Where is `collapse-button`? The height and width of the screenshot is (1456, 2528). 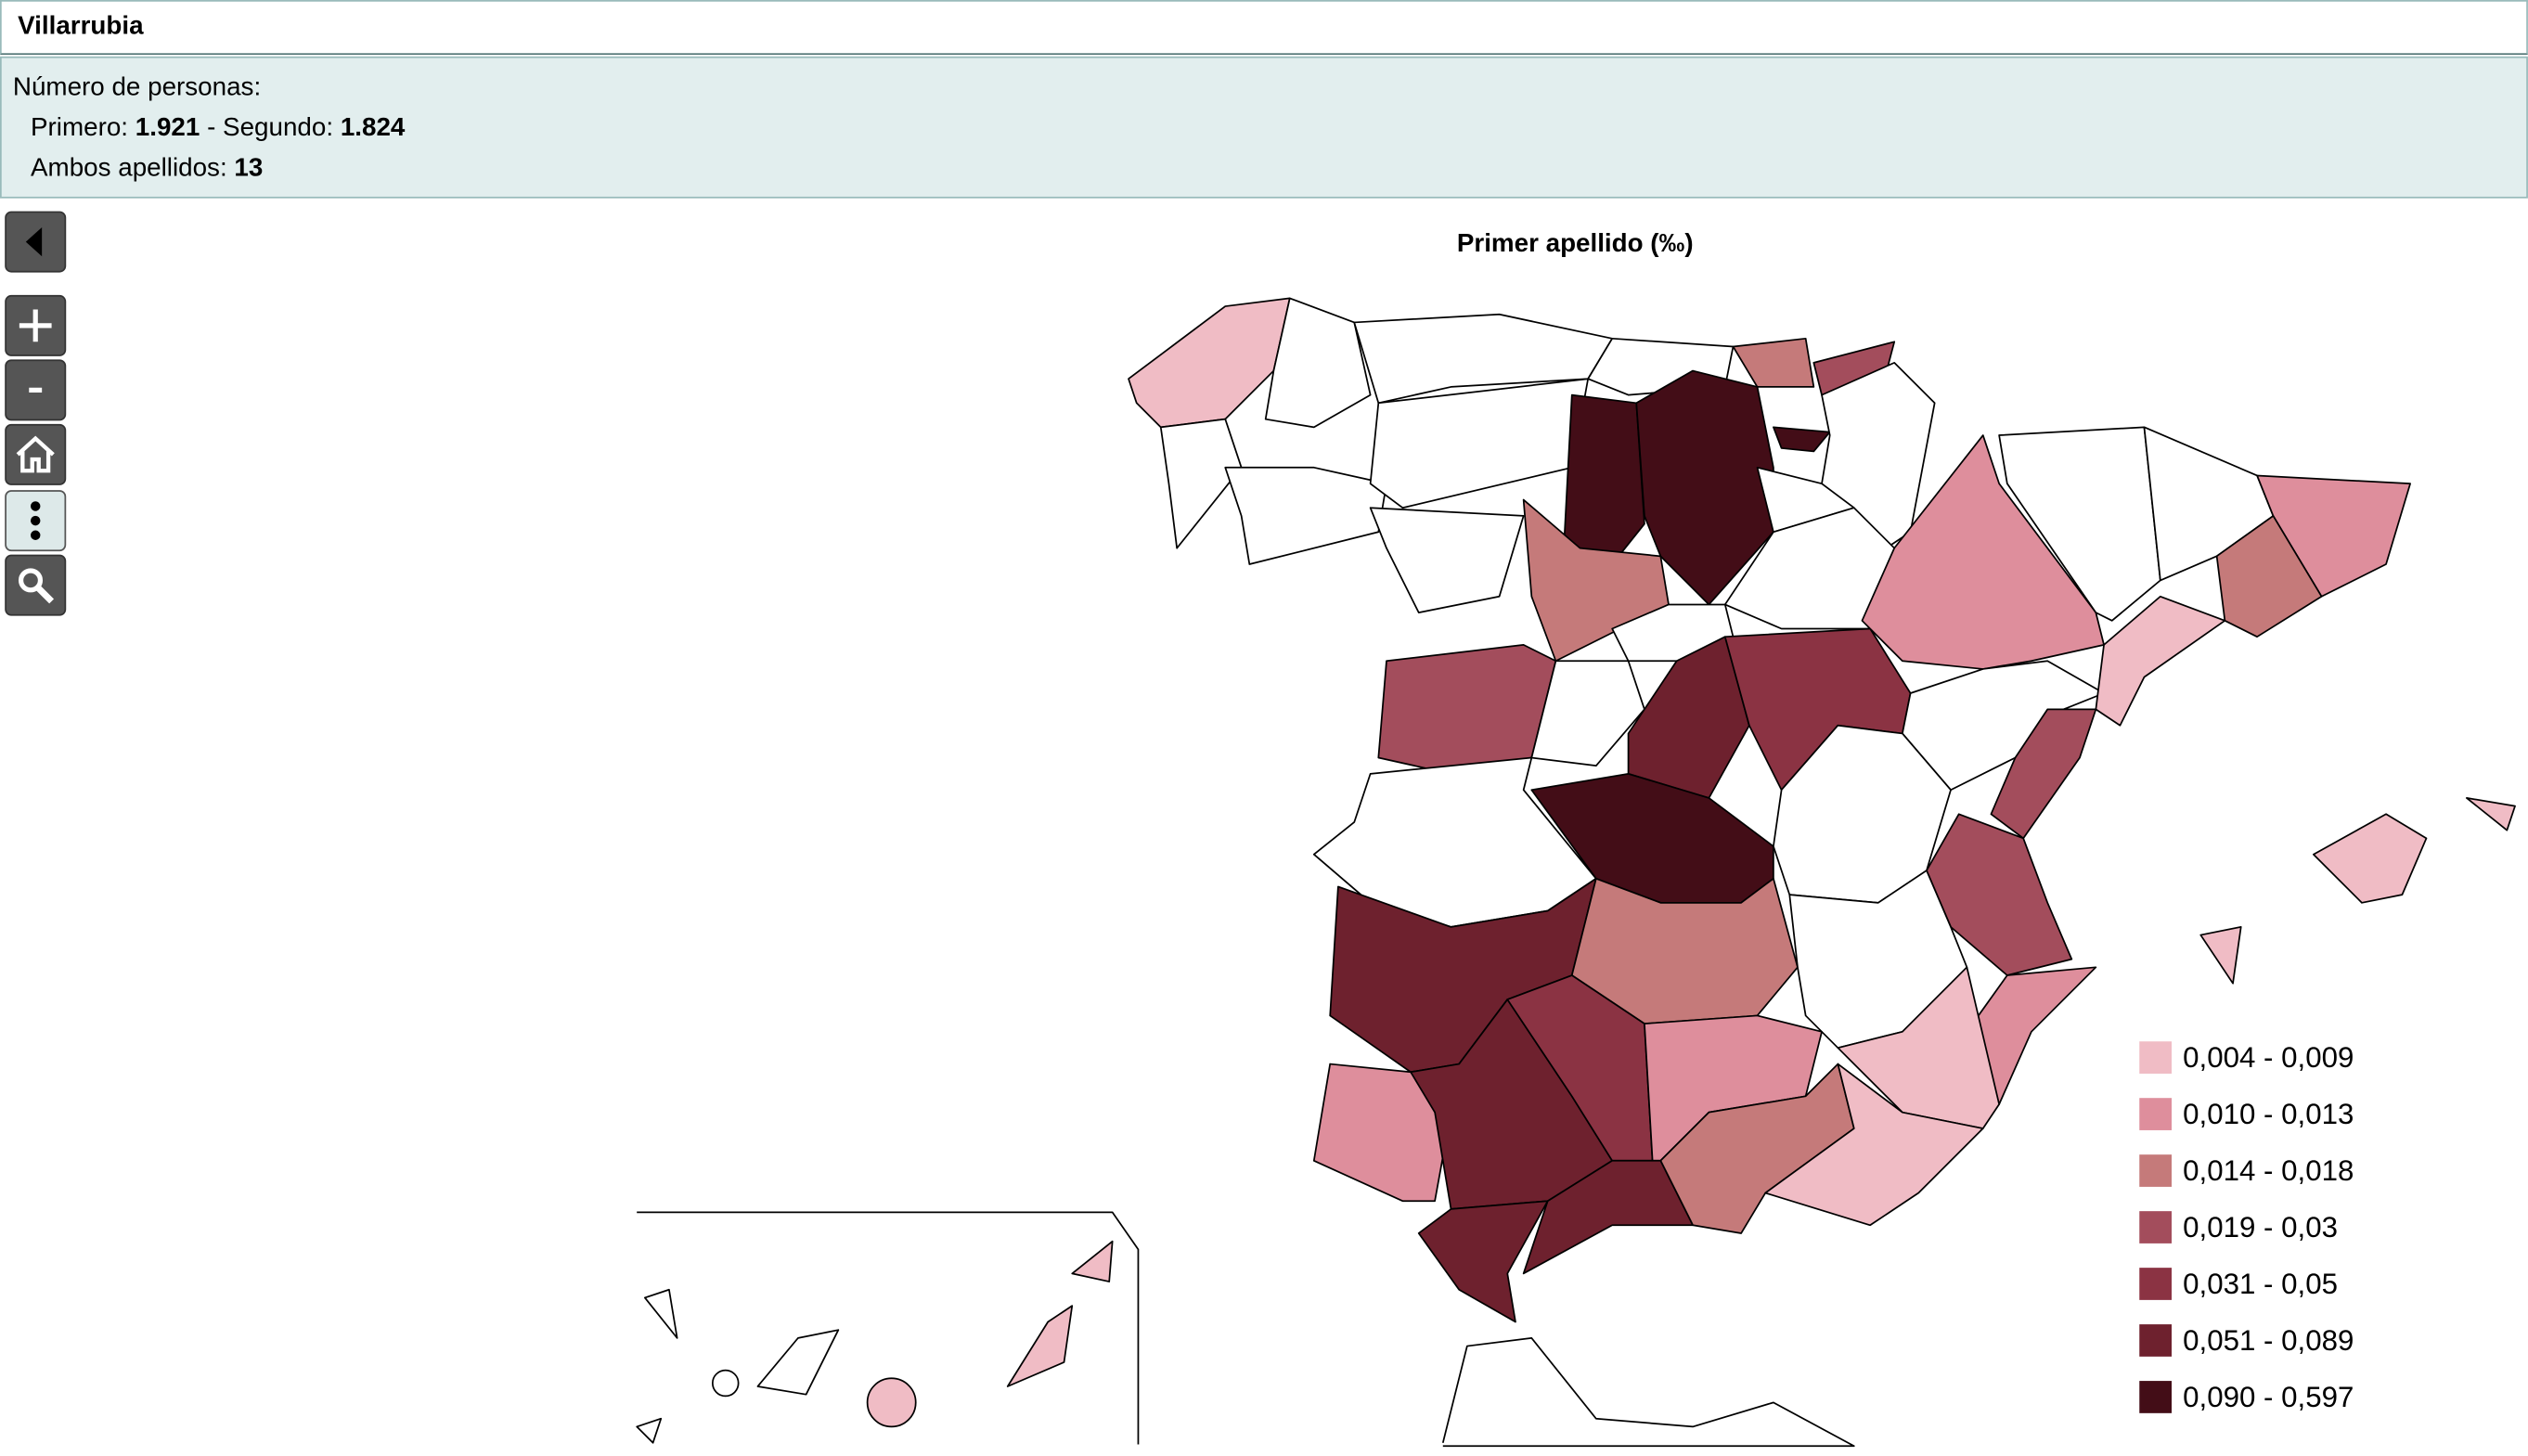
collapse-button is located at coordinates (36, 242).